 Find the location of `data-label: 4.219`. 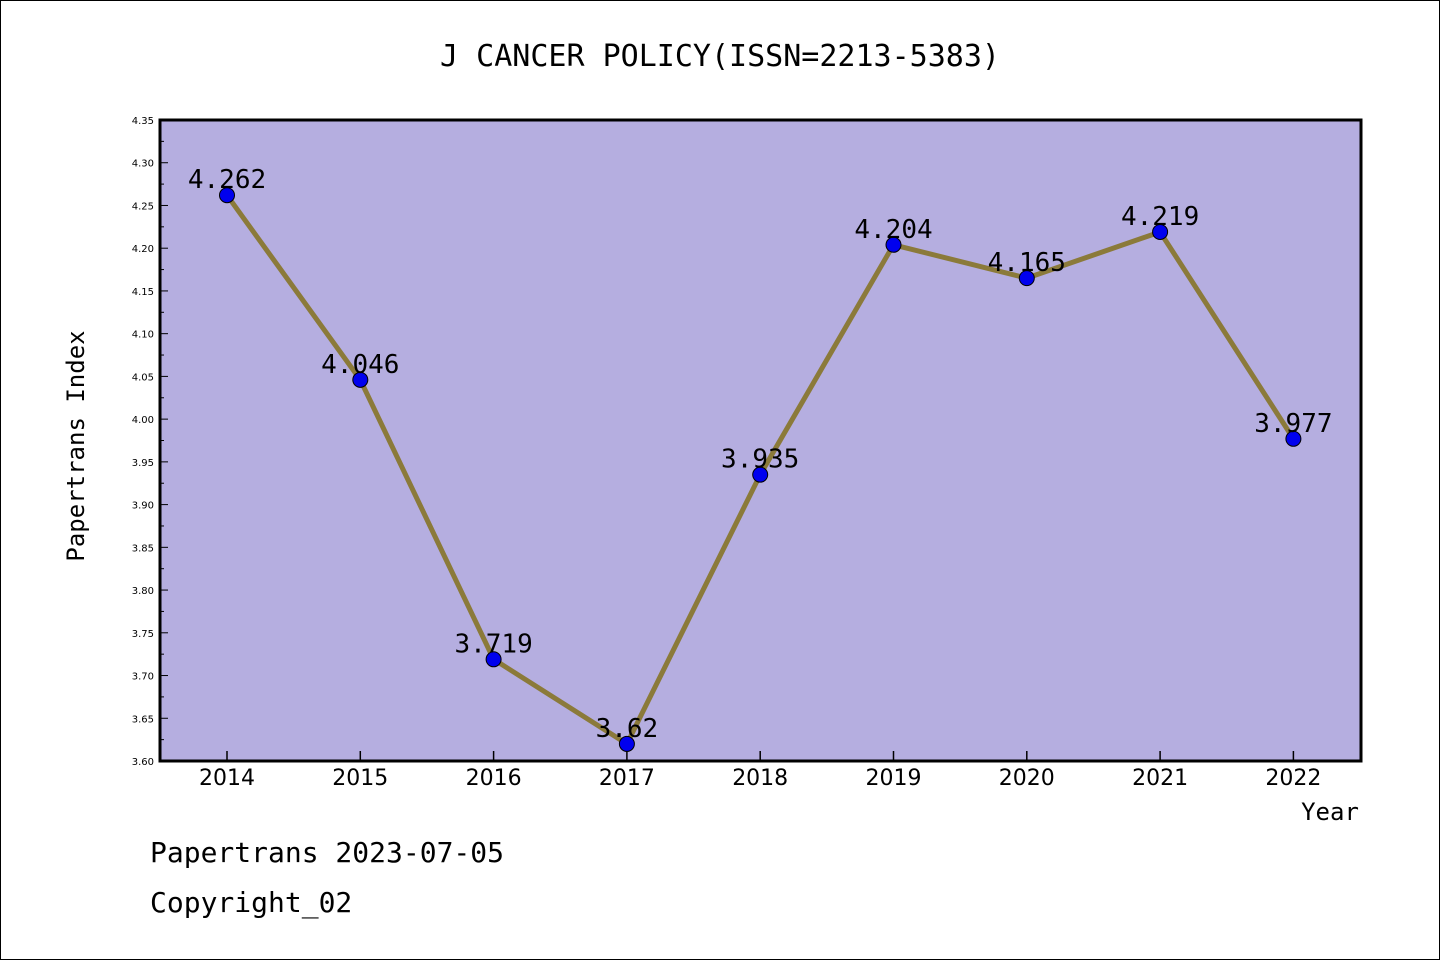

data-label: 4.219 is located at coordinates (1160, 217).